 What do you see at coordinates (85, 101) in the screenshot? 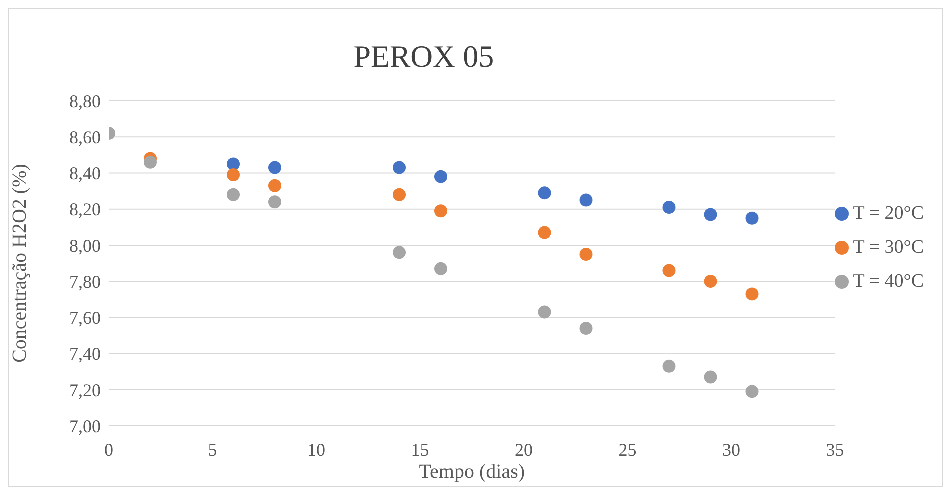
I see `y-tick-label: 8,80` at bounding box center [85, 101].